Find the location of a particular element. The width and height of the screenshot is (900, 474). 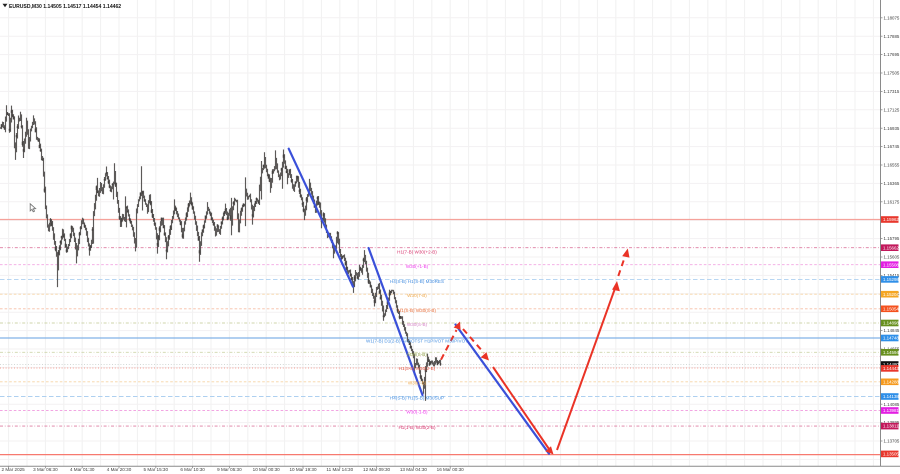

svg-text:W1(7-B) D1(2-B) SABOTST H1PIVO: W1(7-B) D1(2-B) SABOTST H1PIVOT M30PIVOT is located at coordinates (417, 341).